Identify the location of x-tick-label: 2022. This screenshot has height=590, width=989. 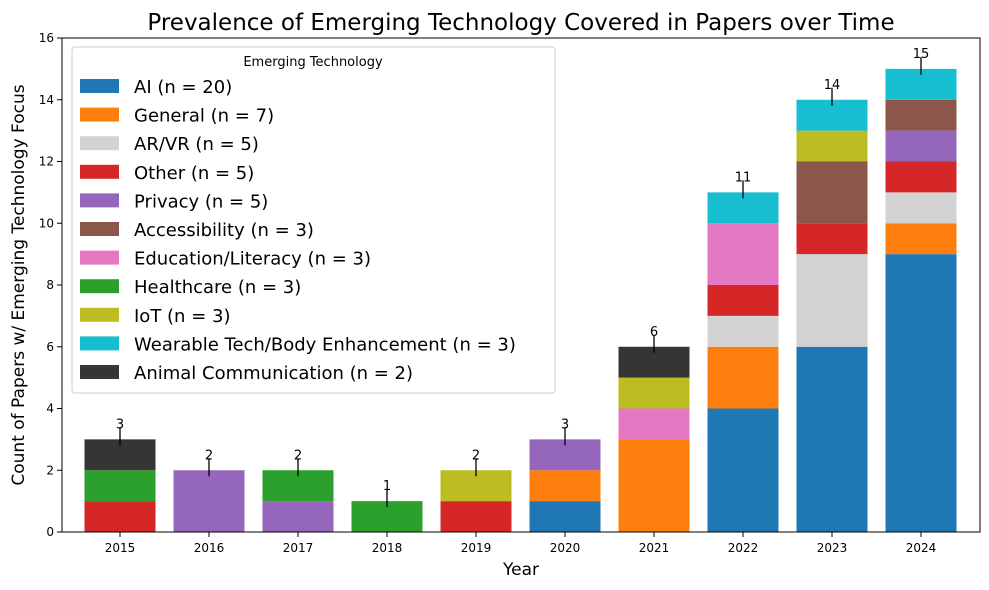
(743, 548).